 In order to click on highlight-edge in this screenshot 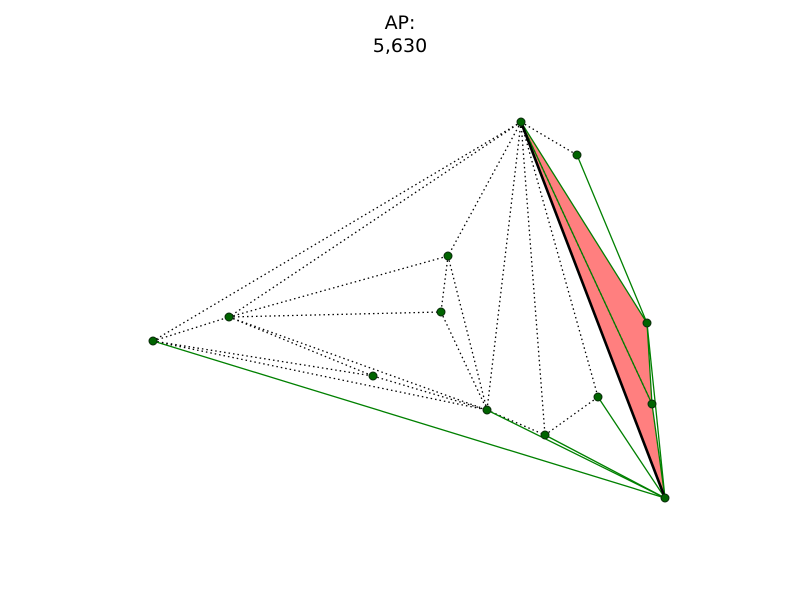, I will do `click(593, 310)`.